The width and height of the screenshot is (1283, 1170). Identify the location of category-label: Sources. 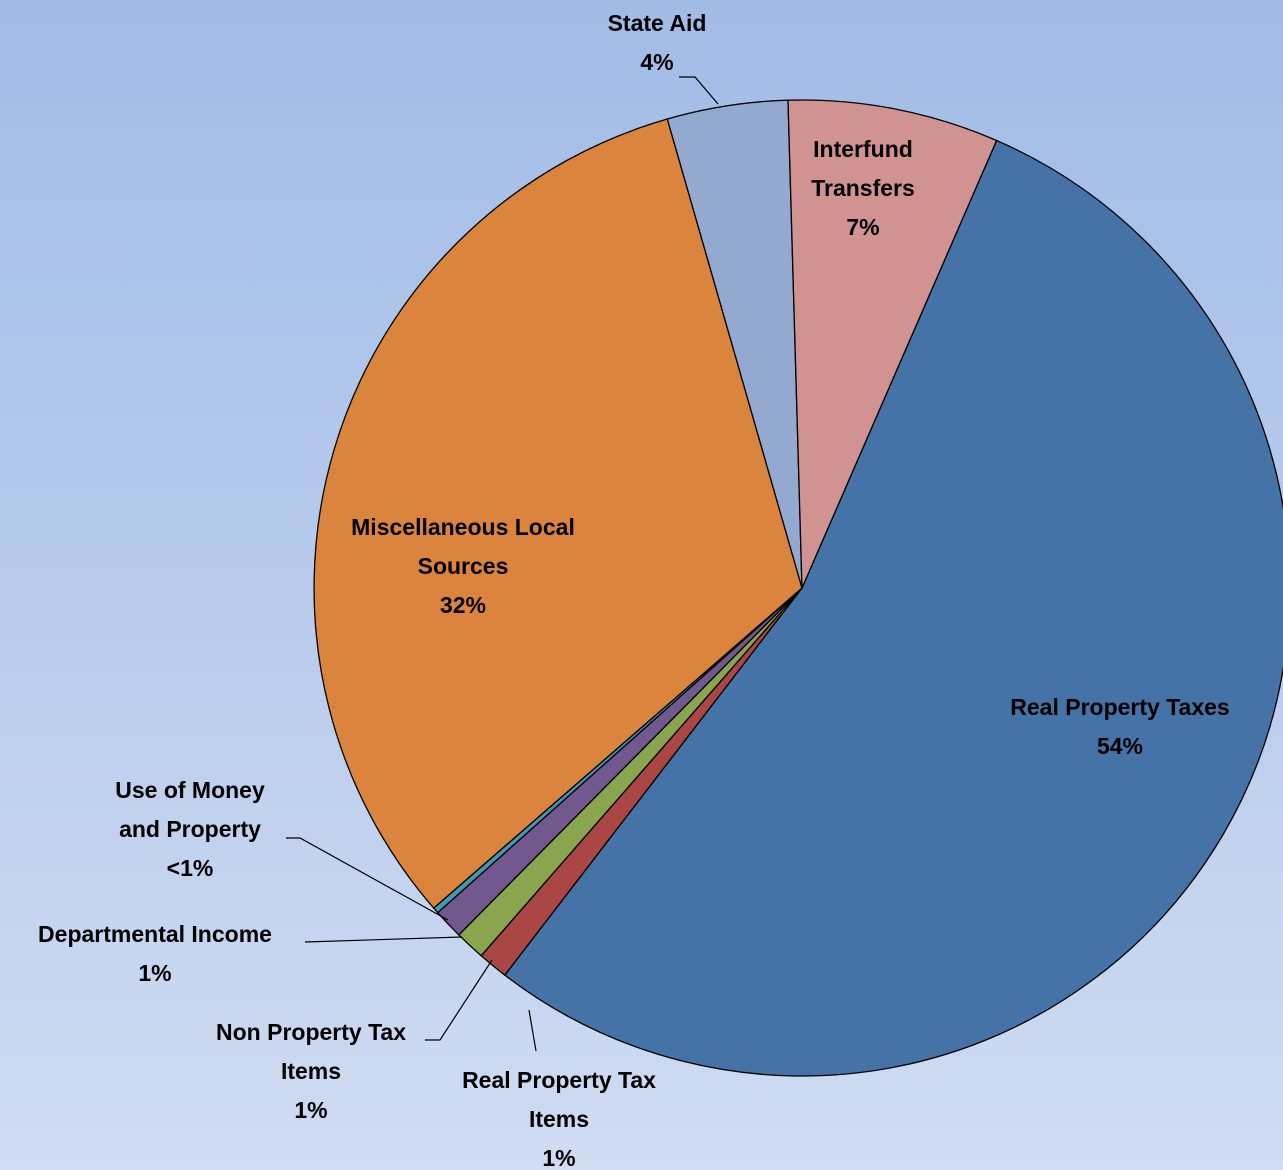
(463, 566).